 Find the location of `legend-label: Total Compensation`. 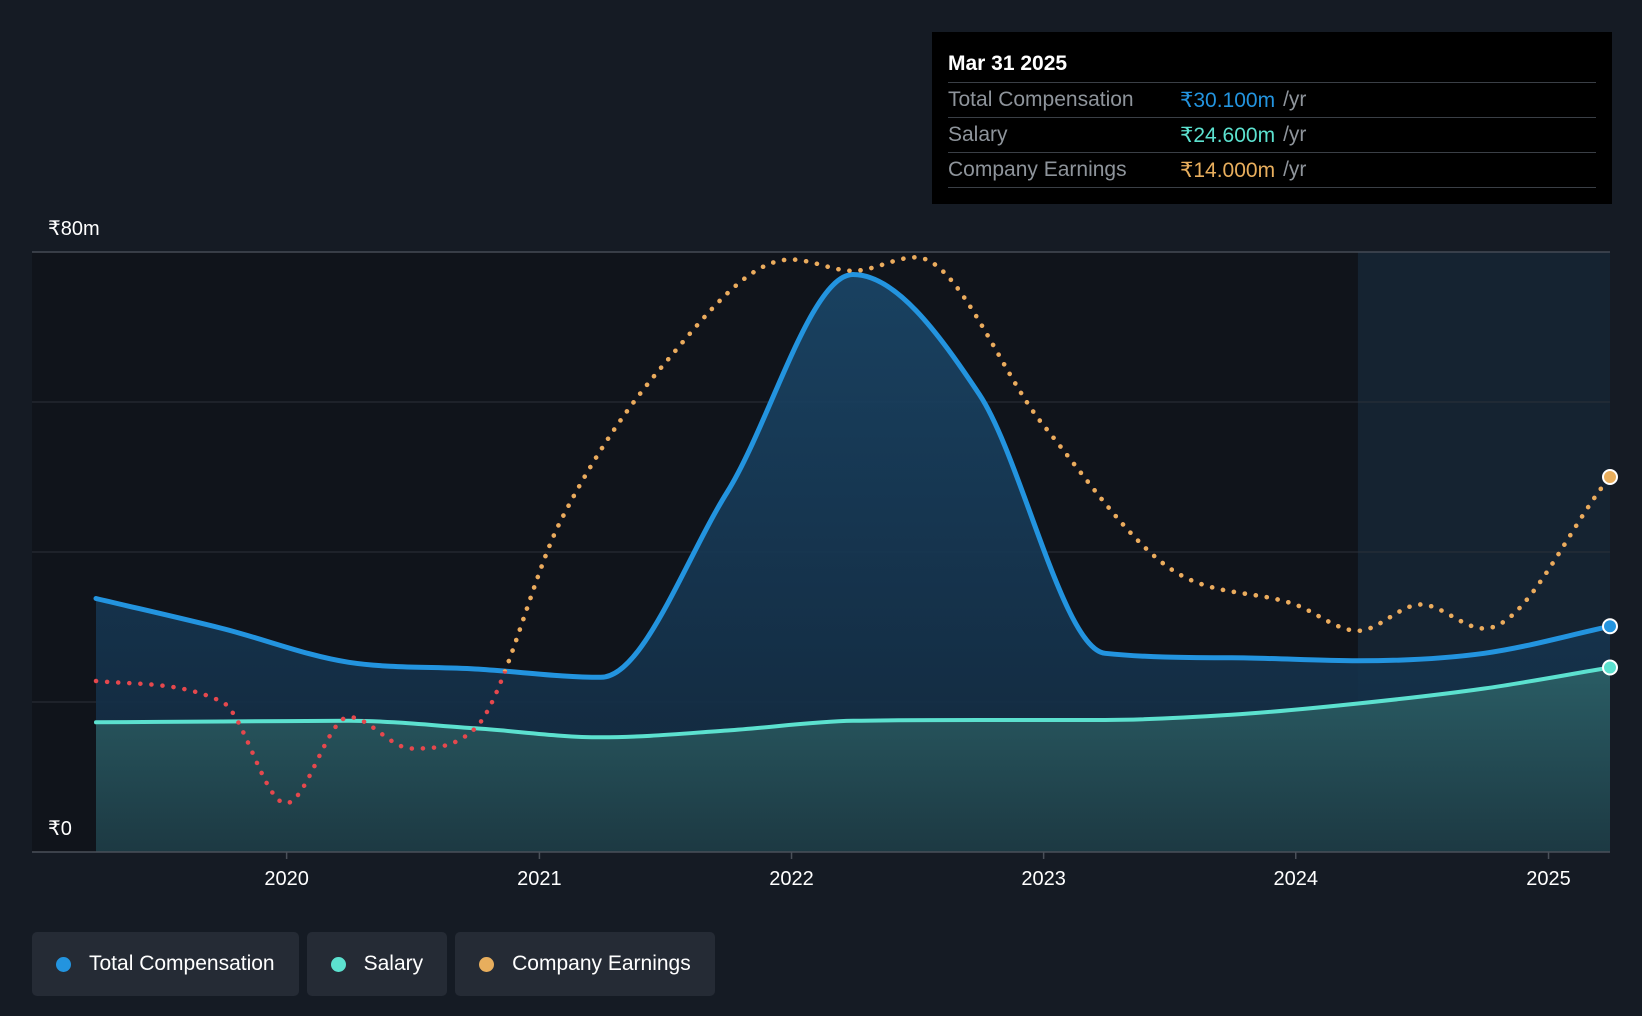

legend-label: Total Compensation is located at coordinates (182, 963).